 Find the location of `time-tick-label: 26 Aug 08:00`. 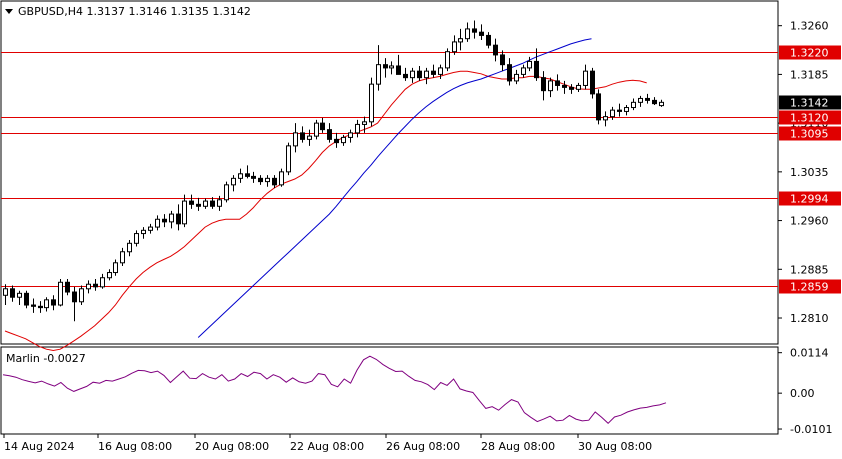

time-tick-label: 26 Aug 08:00 is located at coordinates (423, 446).